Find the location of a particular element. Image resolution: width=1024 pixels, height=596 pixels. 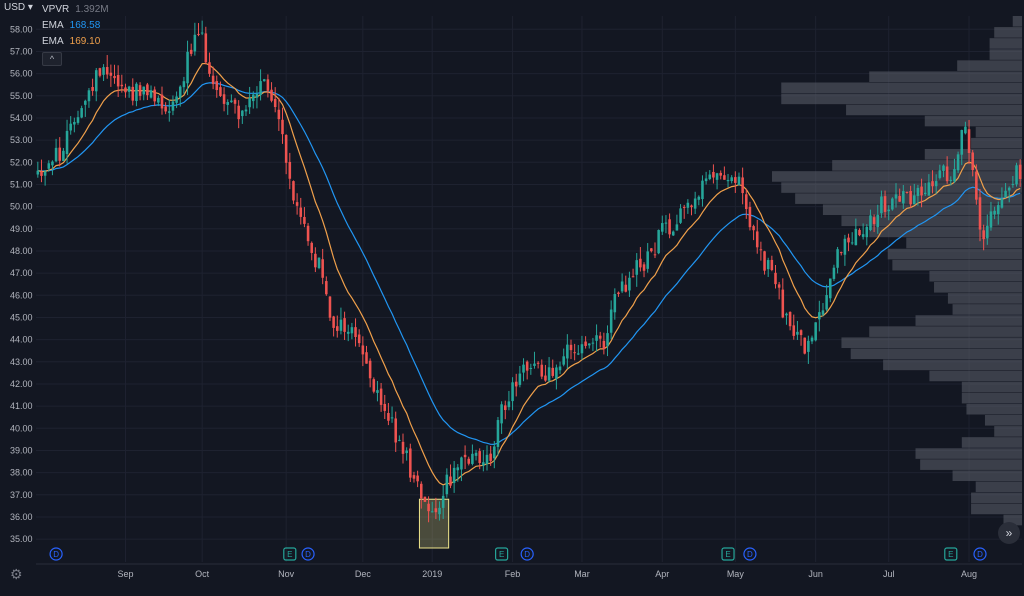

y-tick-label: 37.00 is located at coordinates (21, 495).